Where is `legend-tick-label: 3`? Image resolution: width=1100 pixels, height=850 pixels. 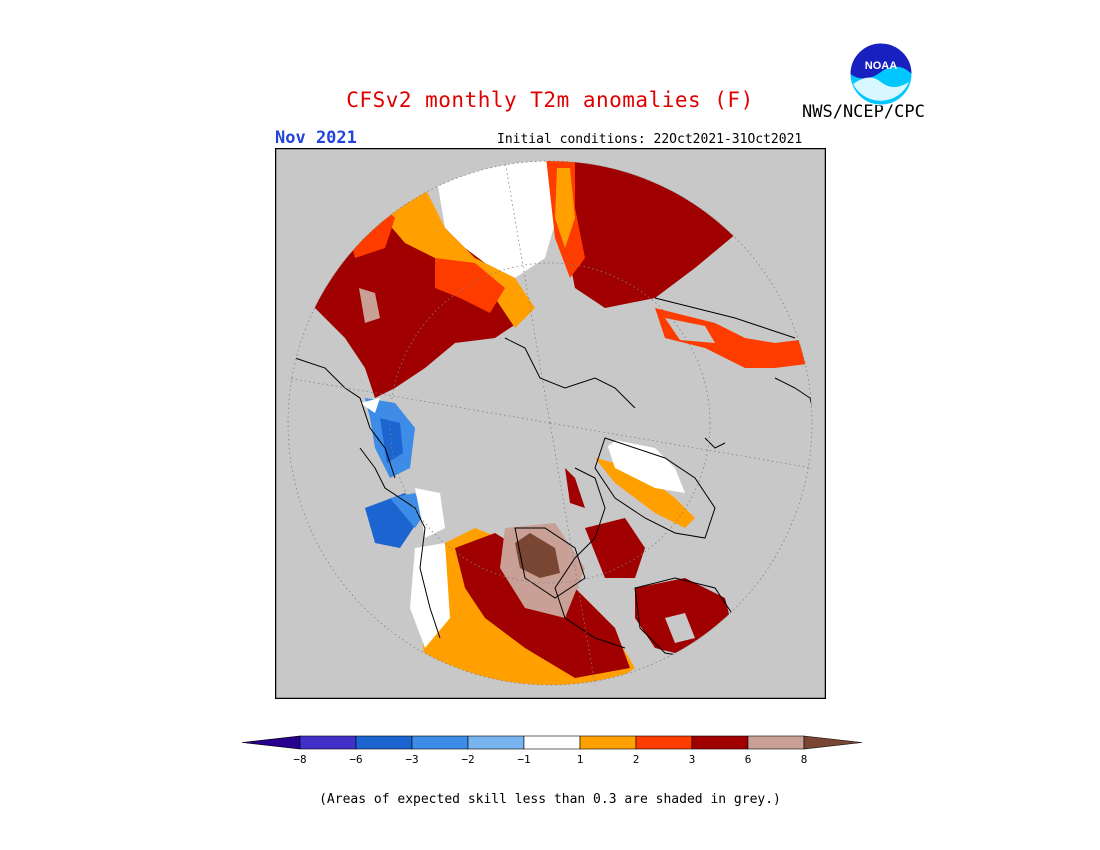
legend-tick-label: 3 is located at coordinates (692, 759).